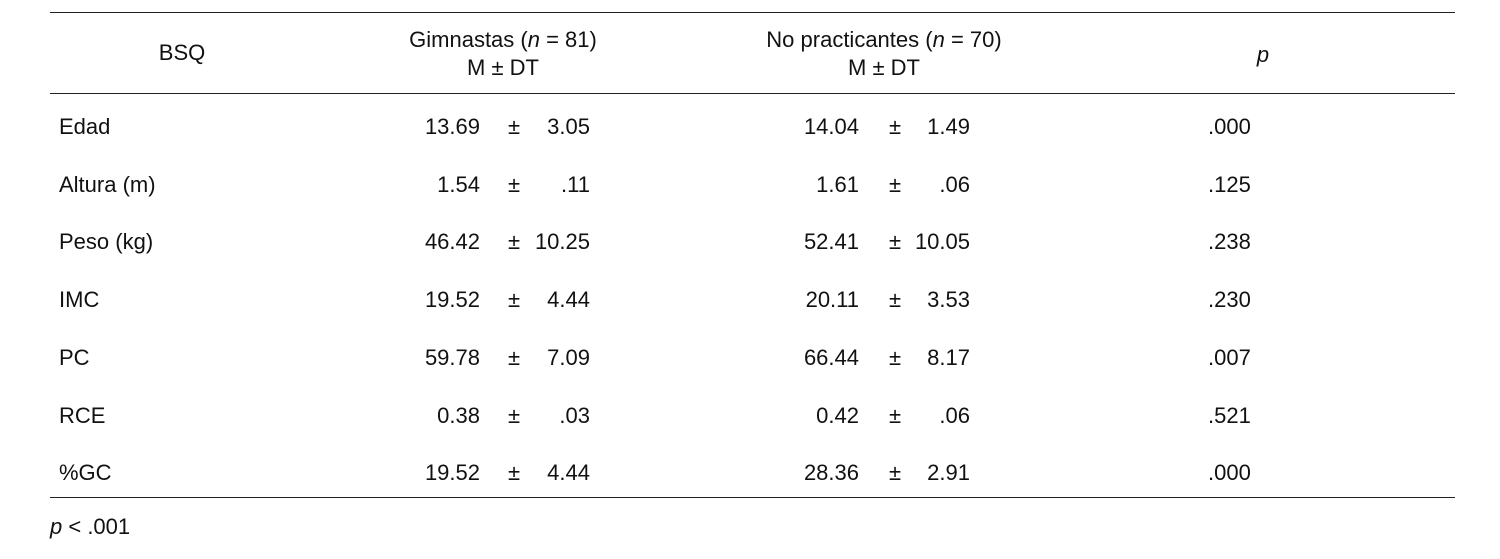  I want to click on row-label: Peso (kg), so click(106, 242).